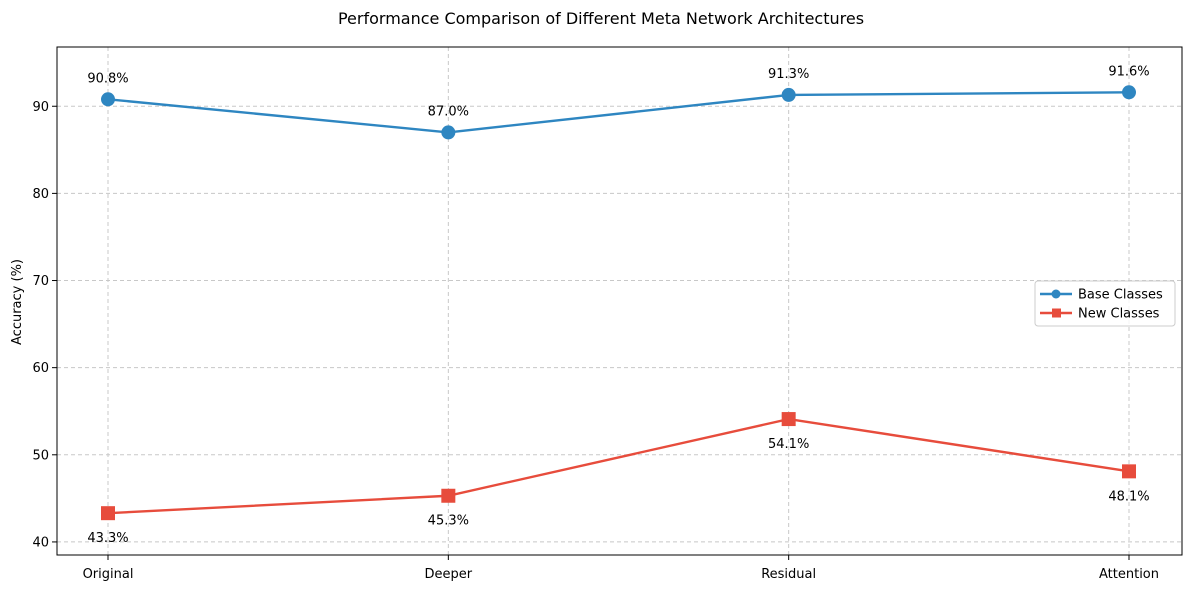 This screenshot has height=589, width=1189. I want to click on legend-item: New Classes, so click(1100, 314).